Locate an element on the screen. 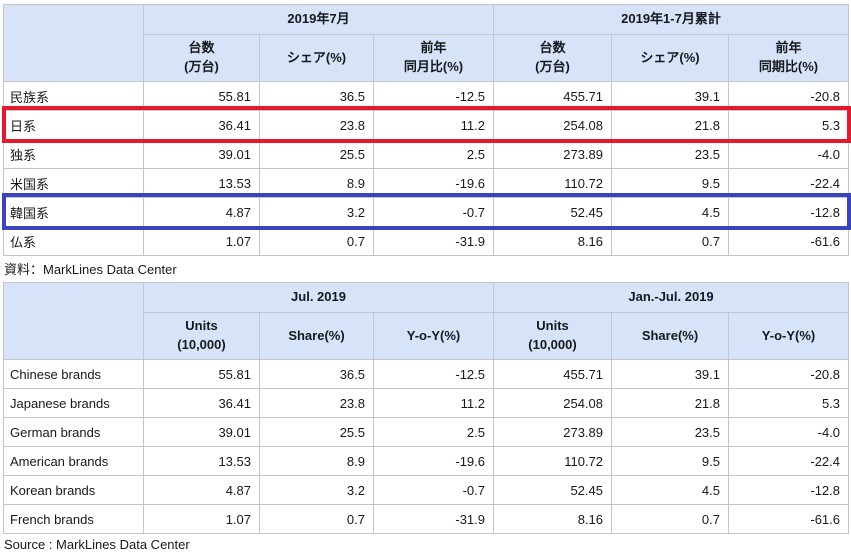 This screenshot has width=851, height=558. row-label: 日系 is located at coordinates (73, 125).